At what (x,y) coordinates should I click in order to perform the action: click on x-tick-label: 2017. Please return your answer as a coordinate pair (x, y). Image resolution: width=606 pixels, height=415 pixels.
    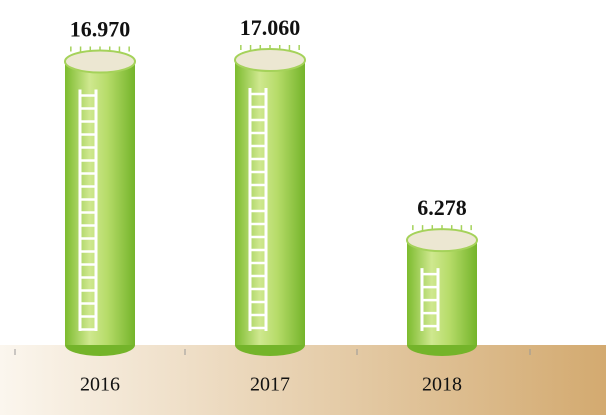
    Looking at the image, I should click on (270, 385).